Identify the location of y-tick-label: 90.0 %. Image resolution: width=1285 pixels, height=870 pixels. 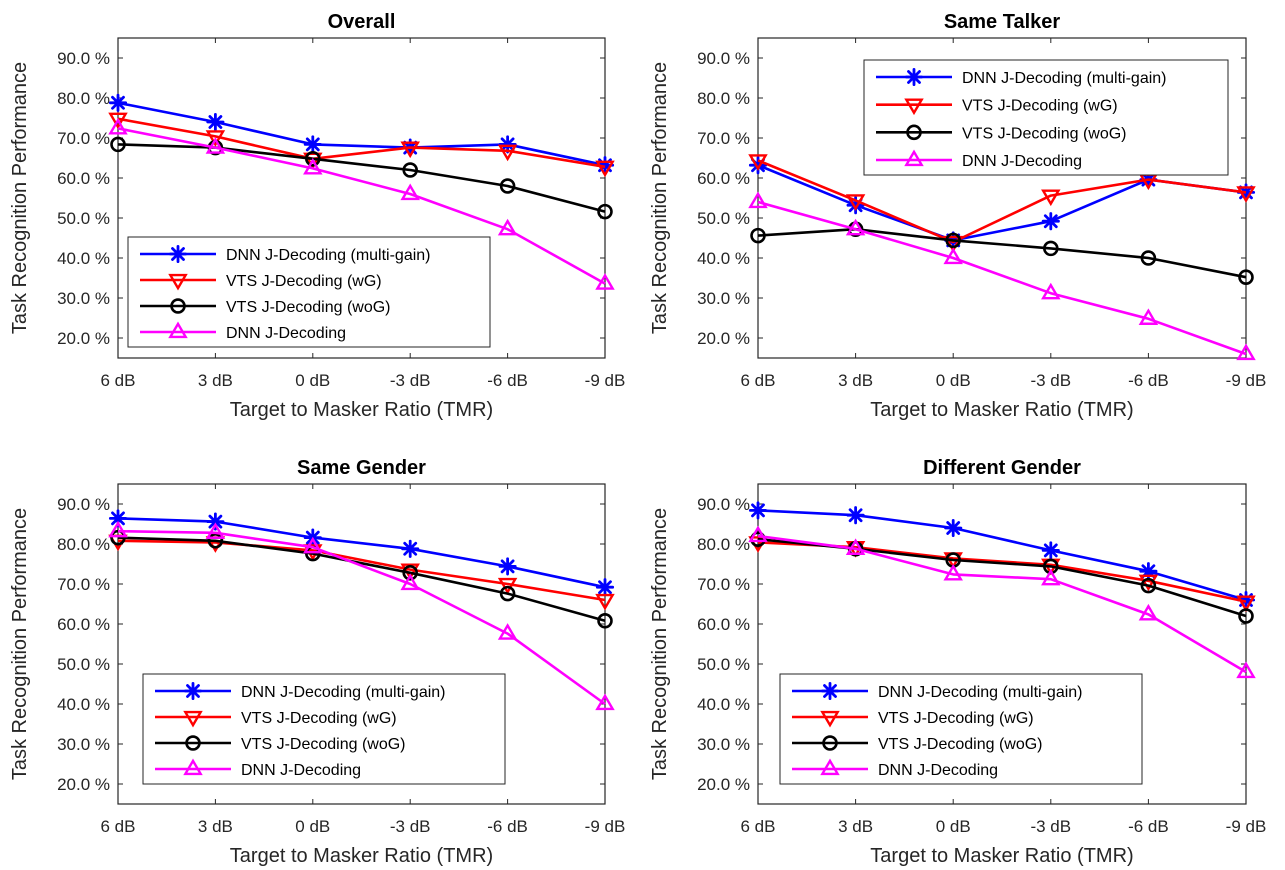
(83, 504).